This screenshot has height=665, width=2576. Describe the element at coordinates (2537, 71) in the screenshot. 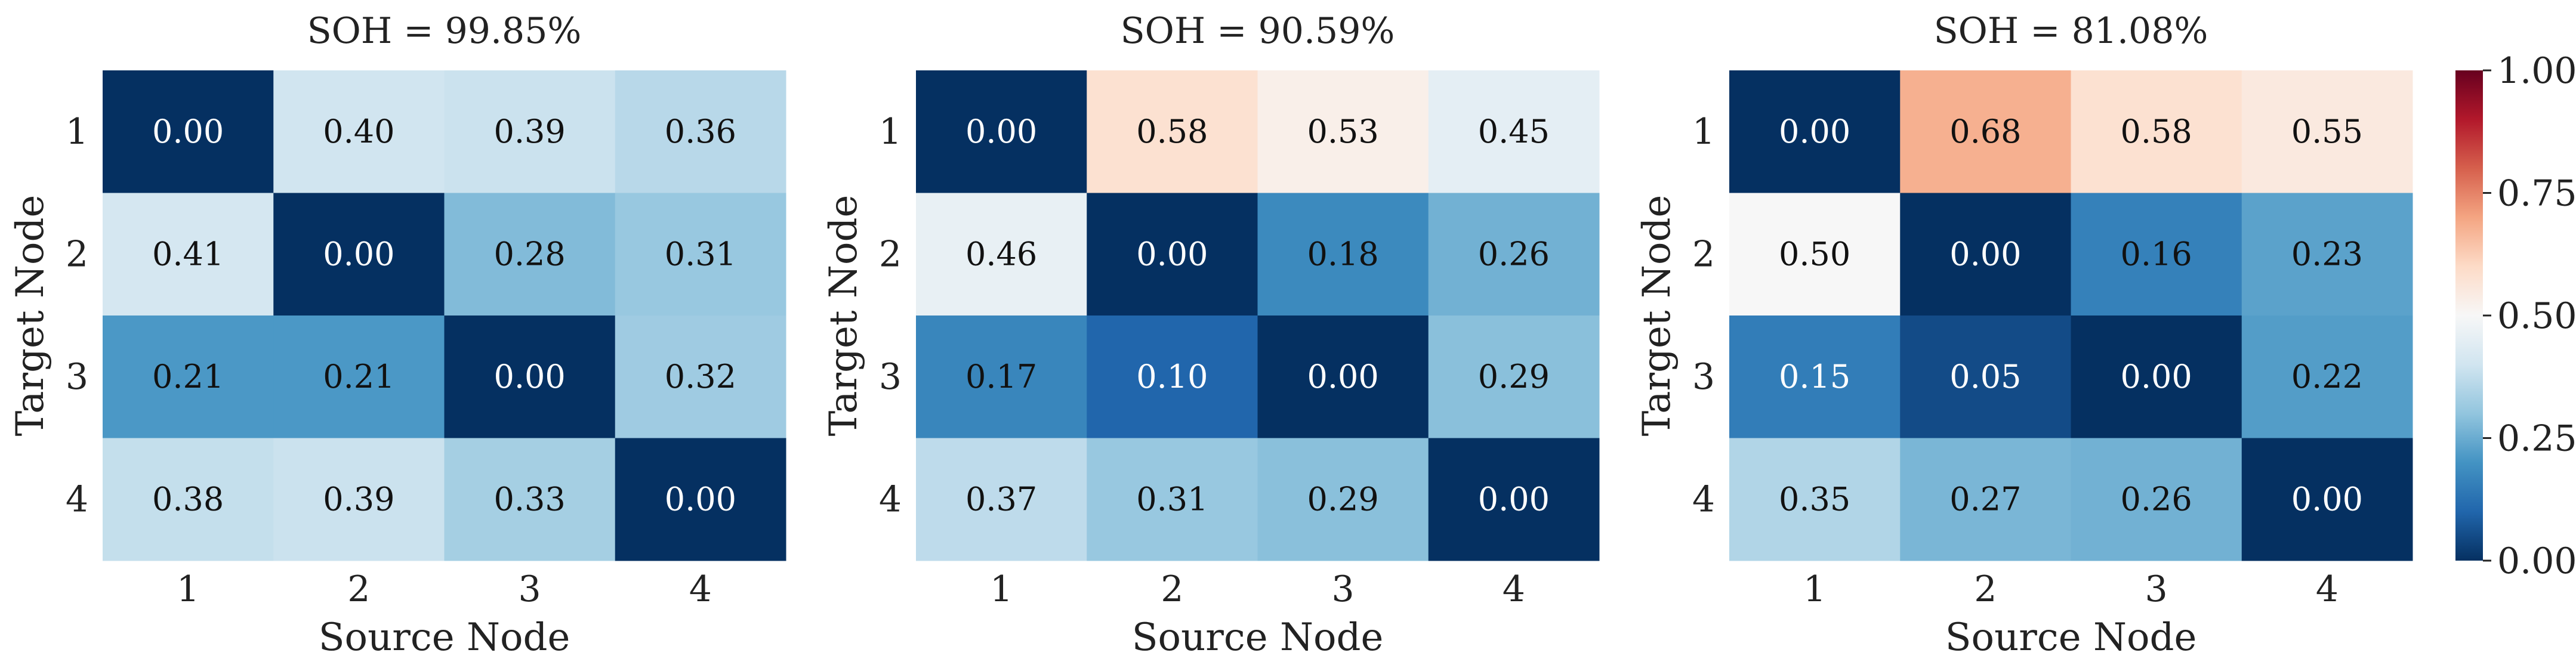

I see `colorbar-tick-label: 1.00` at that location.